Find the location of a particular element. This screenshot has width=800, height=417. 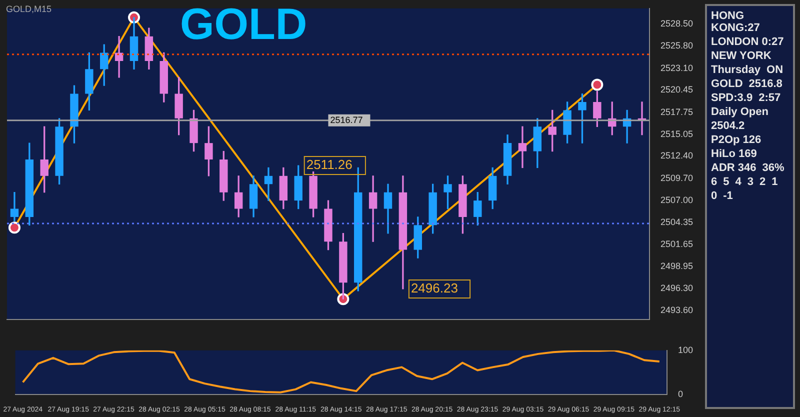

text: ADR 346 is located at coordinates (733, 168).